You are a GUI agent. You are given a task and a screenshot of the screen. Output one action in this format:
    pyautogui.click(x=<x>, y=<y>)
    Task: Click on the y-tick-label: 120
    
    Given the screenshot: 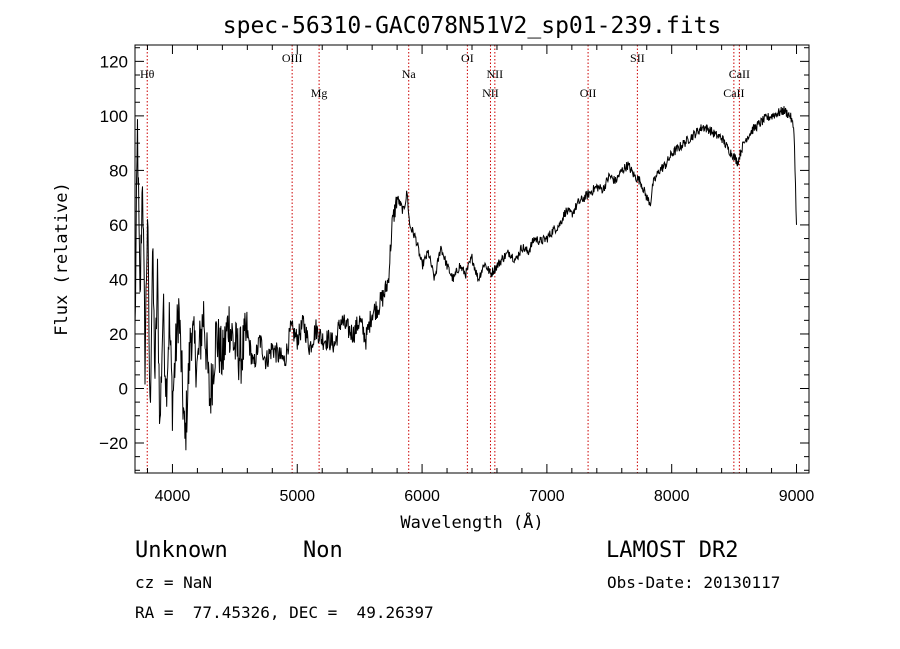 What is the action you would take?
    pyautogui.click(x=114, y=61)
    